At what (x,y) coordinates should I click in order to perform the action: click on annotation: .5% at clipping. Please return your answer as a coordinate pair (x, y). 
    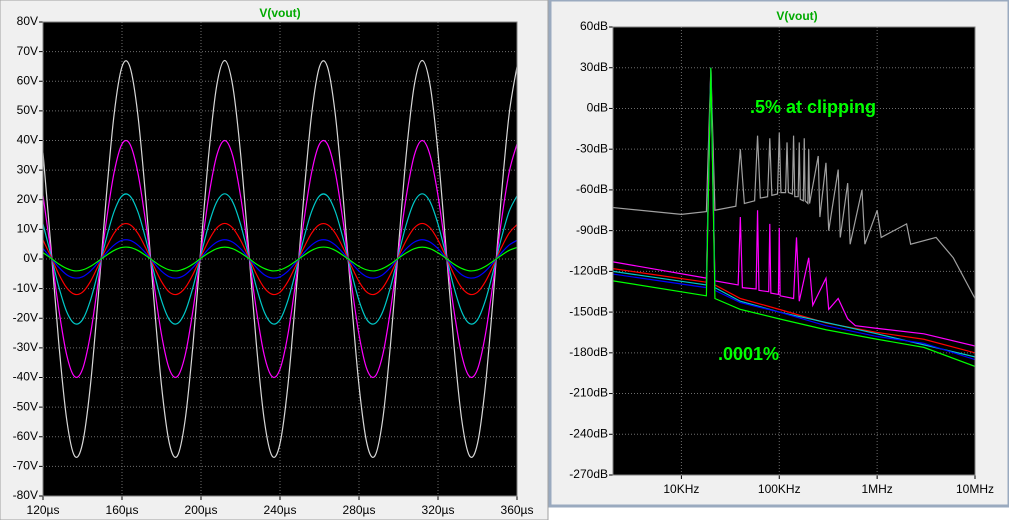
    Looking at the image, I should click on (813, 107).